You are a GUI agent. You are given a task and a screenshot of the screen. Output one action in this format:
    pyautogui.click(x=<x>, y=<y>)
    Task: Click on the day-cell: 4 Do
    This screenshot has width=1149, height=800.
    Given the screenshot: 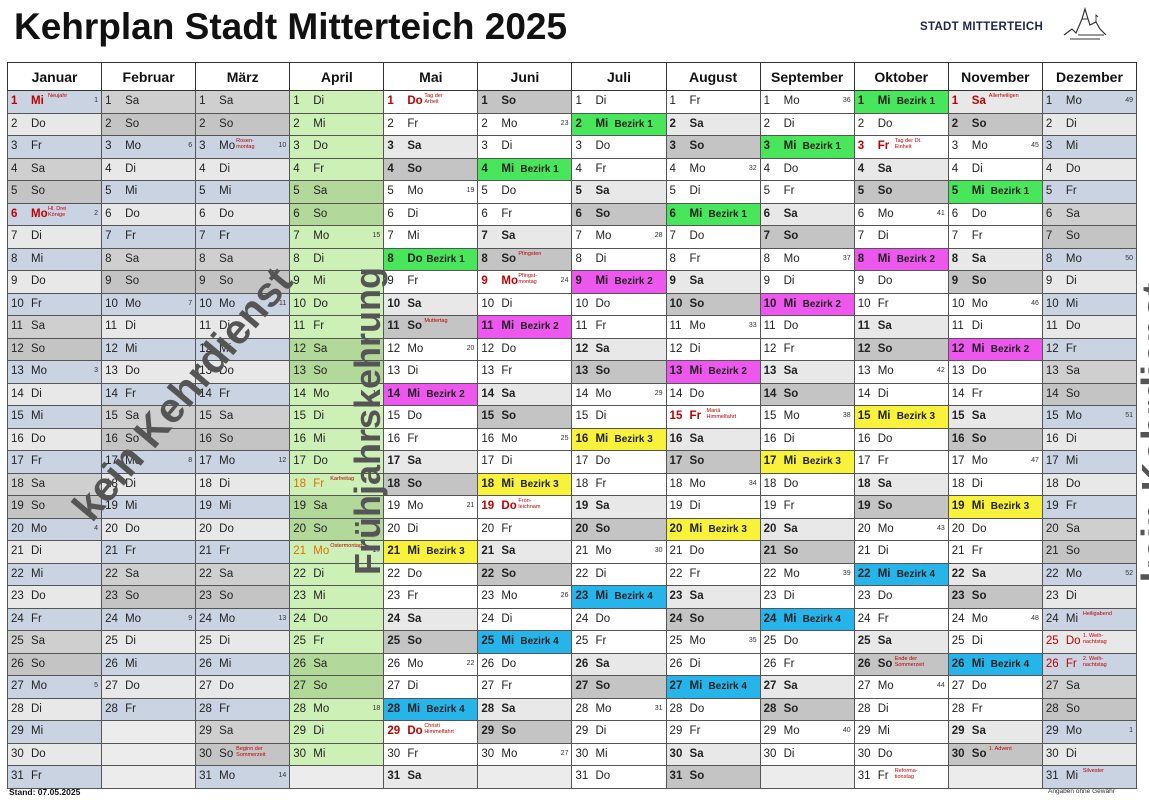 What is the action you would take?
    pyautogui.click(x=1089, y=169)
    